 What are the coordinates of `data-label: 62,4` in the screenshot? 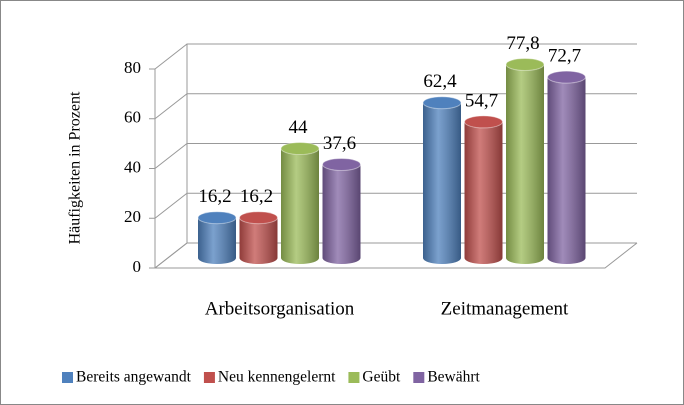 It's located at (440, 81).